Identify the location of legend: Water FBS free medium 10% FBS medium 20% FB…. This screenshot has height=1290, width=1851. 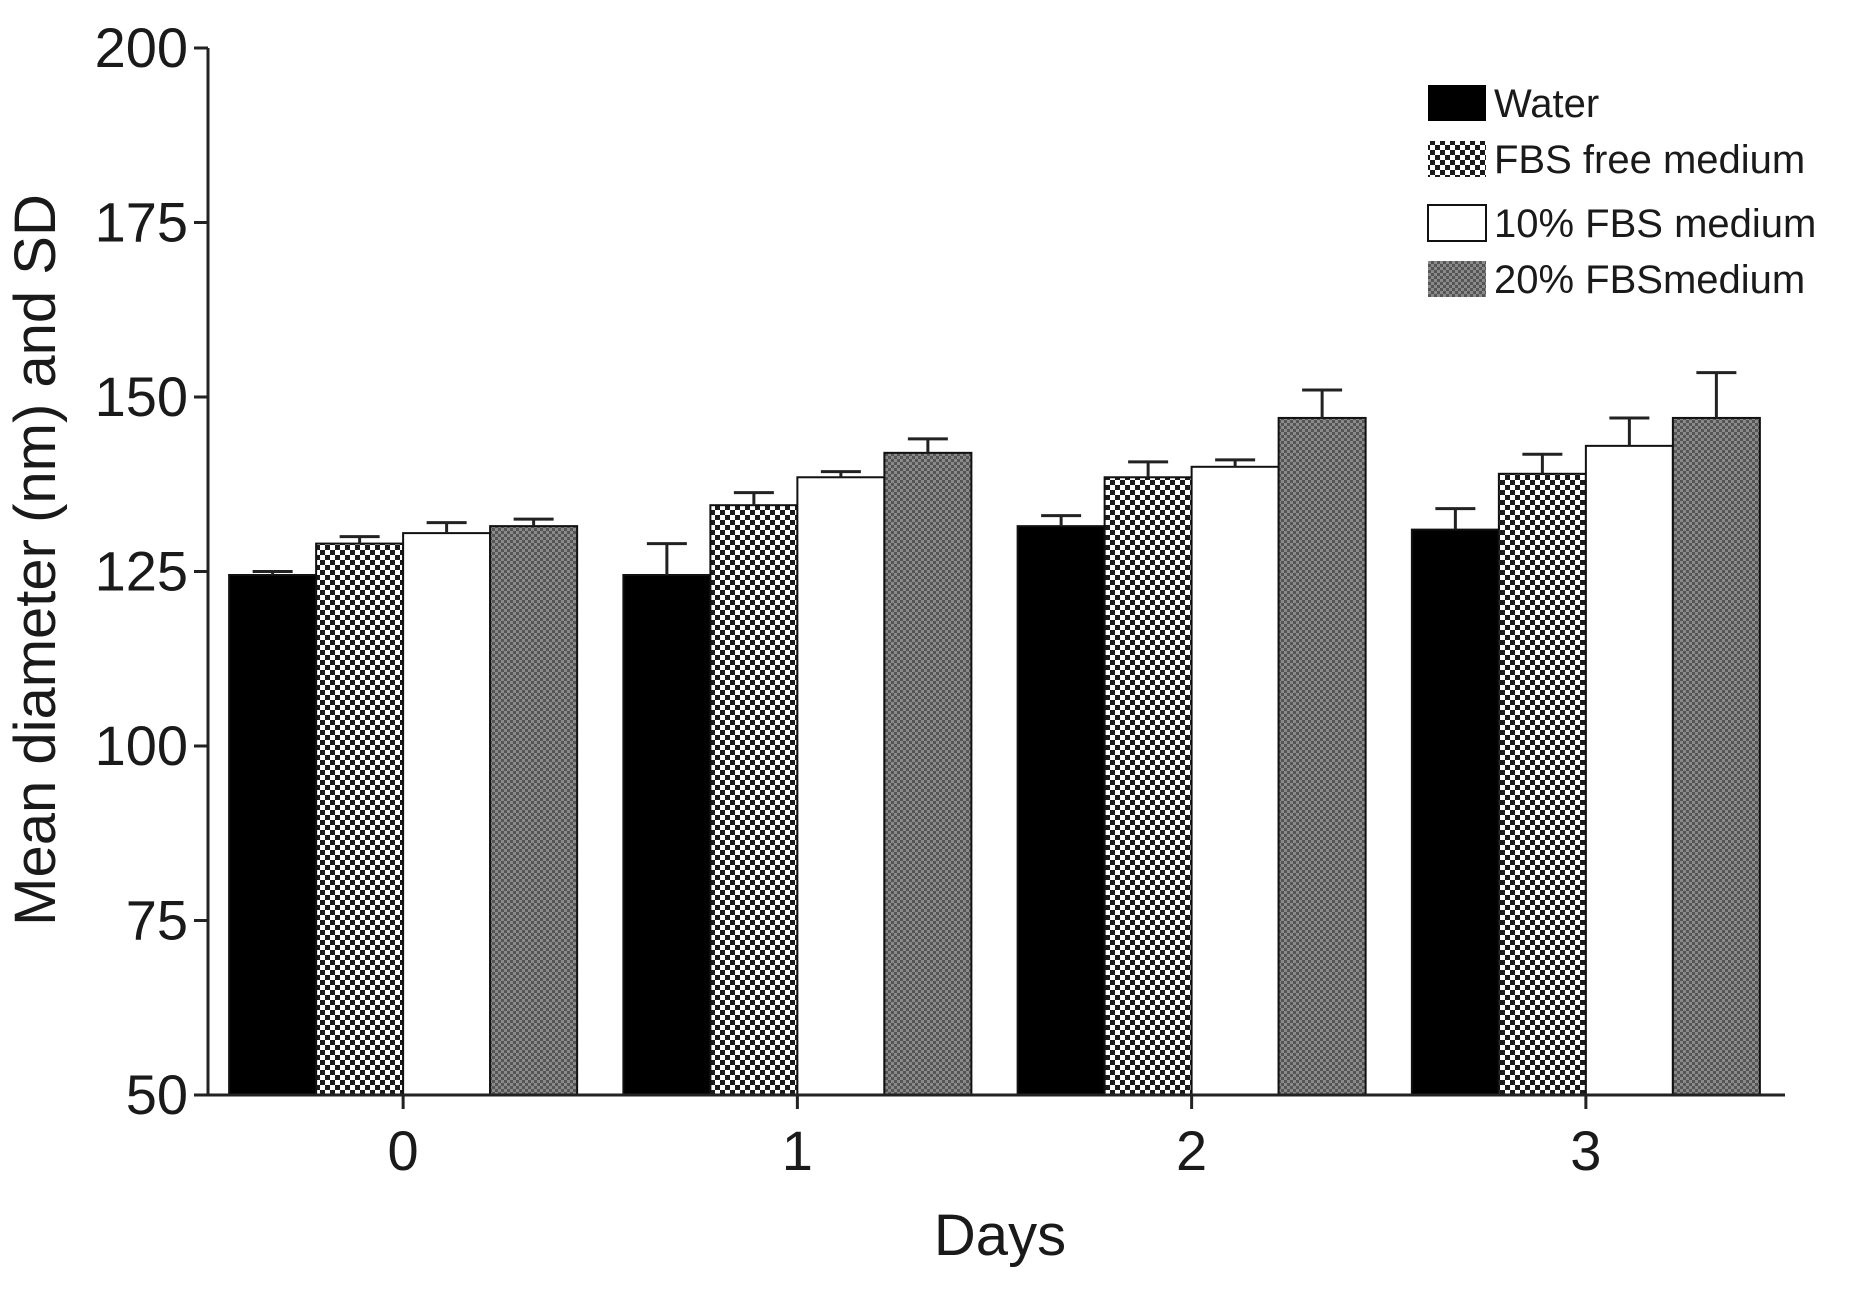
(1621, 192).